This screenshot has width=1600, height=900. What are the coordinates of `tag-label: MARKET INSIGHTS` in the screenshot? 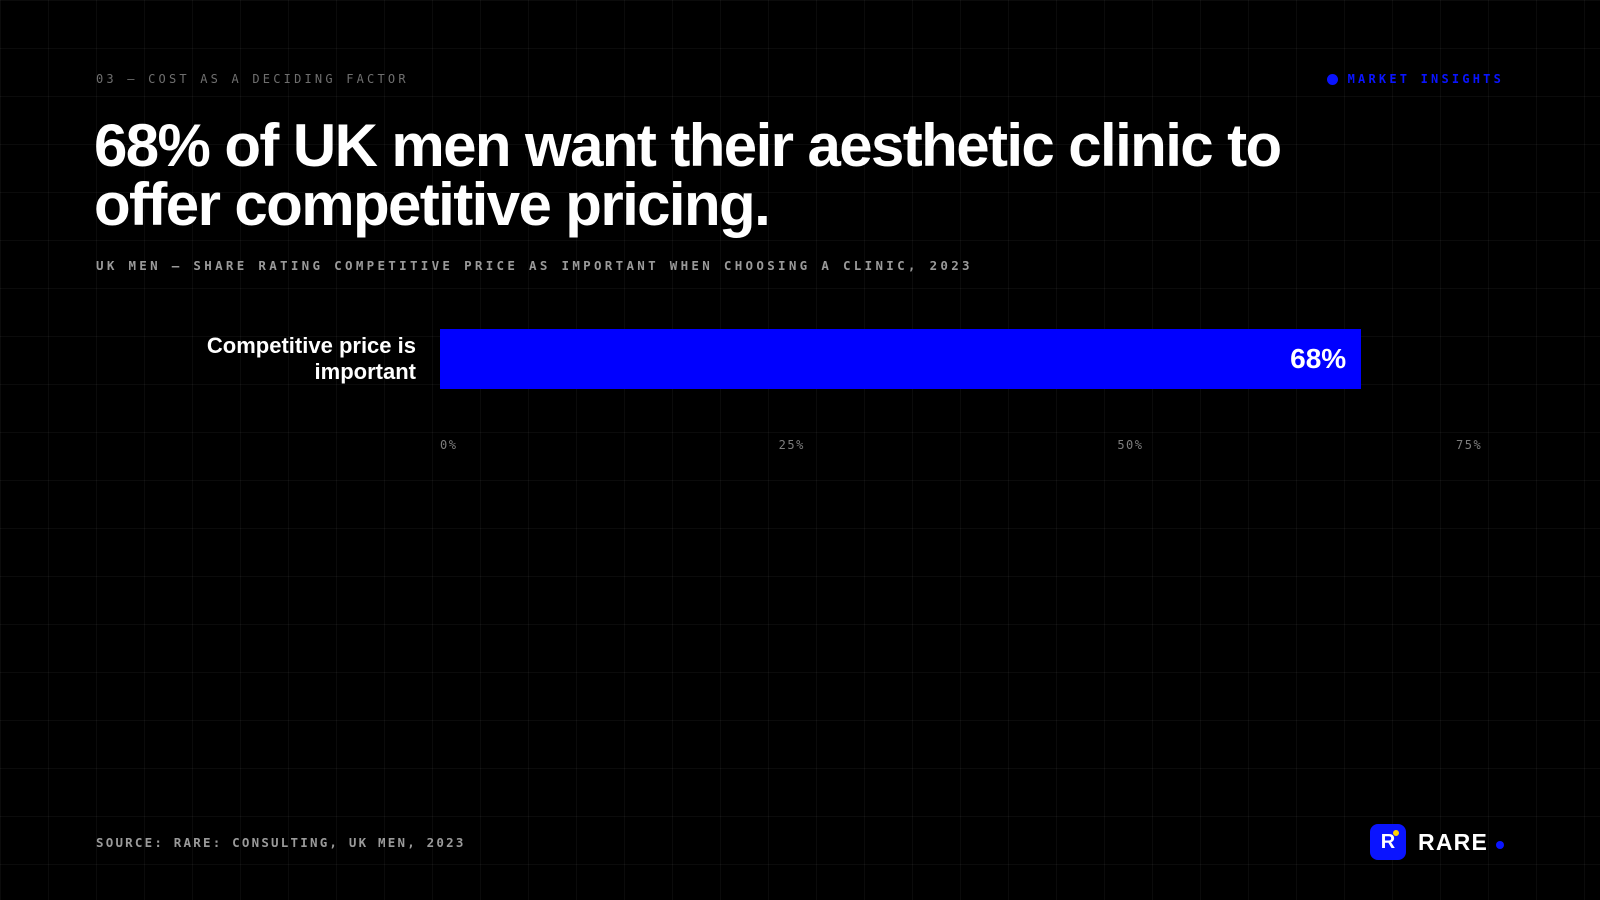 It's located at (1425, 79).